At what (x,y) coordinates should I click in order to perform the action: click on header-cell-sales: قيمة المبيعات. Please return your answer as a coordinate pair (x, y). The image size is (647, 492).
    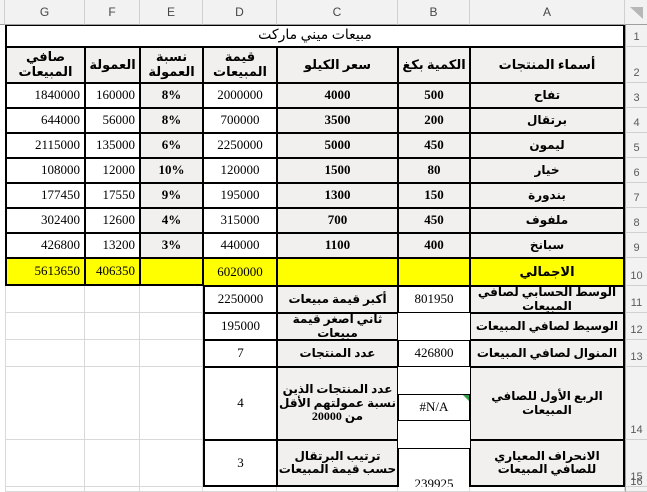
    Looking at the image, I should click on (240, 65).